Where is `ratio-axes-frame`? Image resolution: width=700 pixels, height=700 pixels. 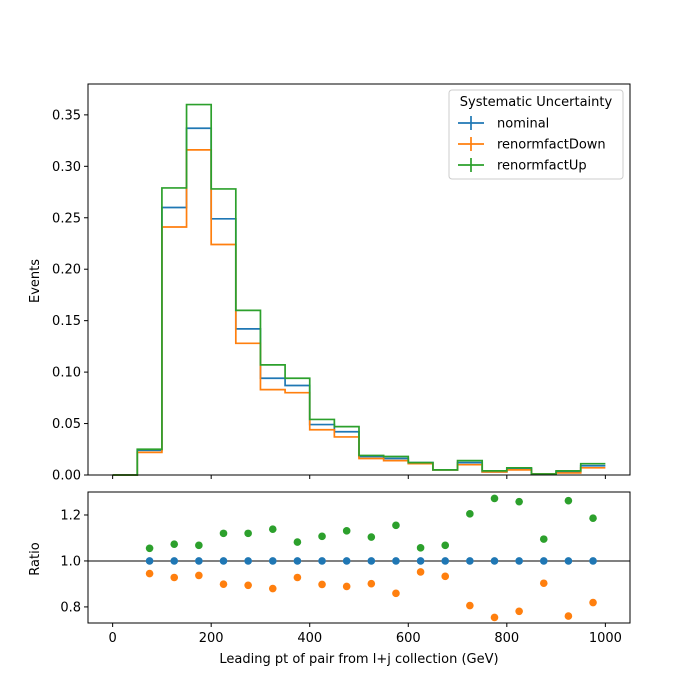 ratio-axes-frame is located at coordinates (359, 557).